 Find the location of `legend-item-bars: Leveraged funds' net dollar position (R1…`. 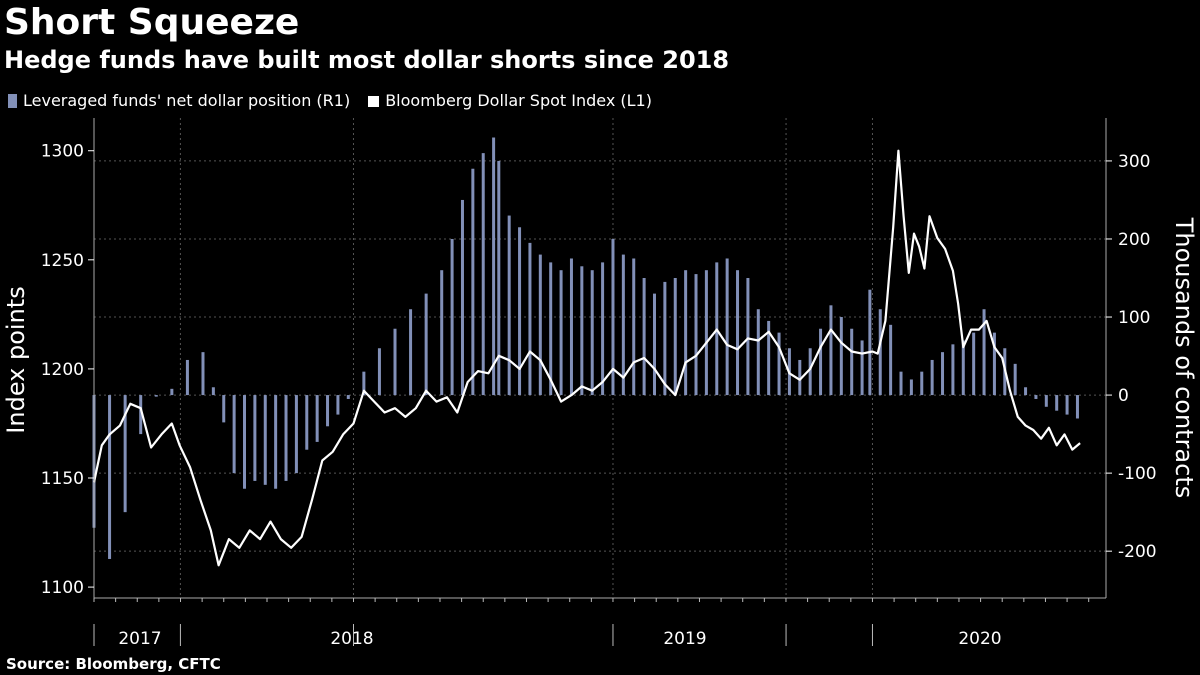

legend-item-bars: Leveraged funds' net dollar position (R1… is located at coordinates (179, 101).